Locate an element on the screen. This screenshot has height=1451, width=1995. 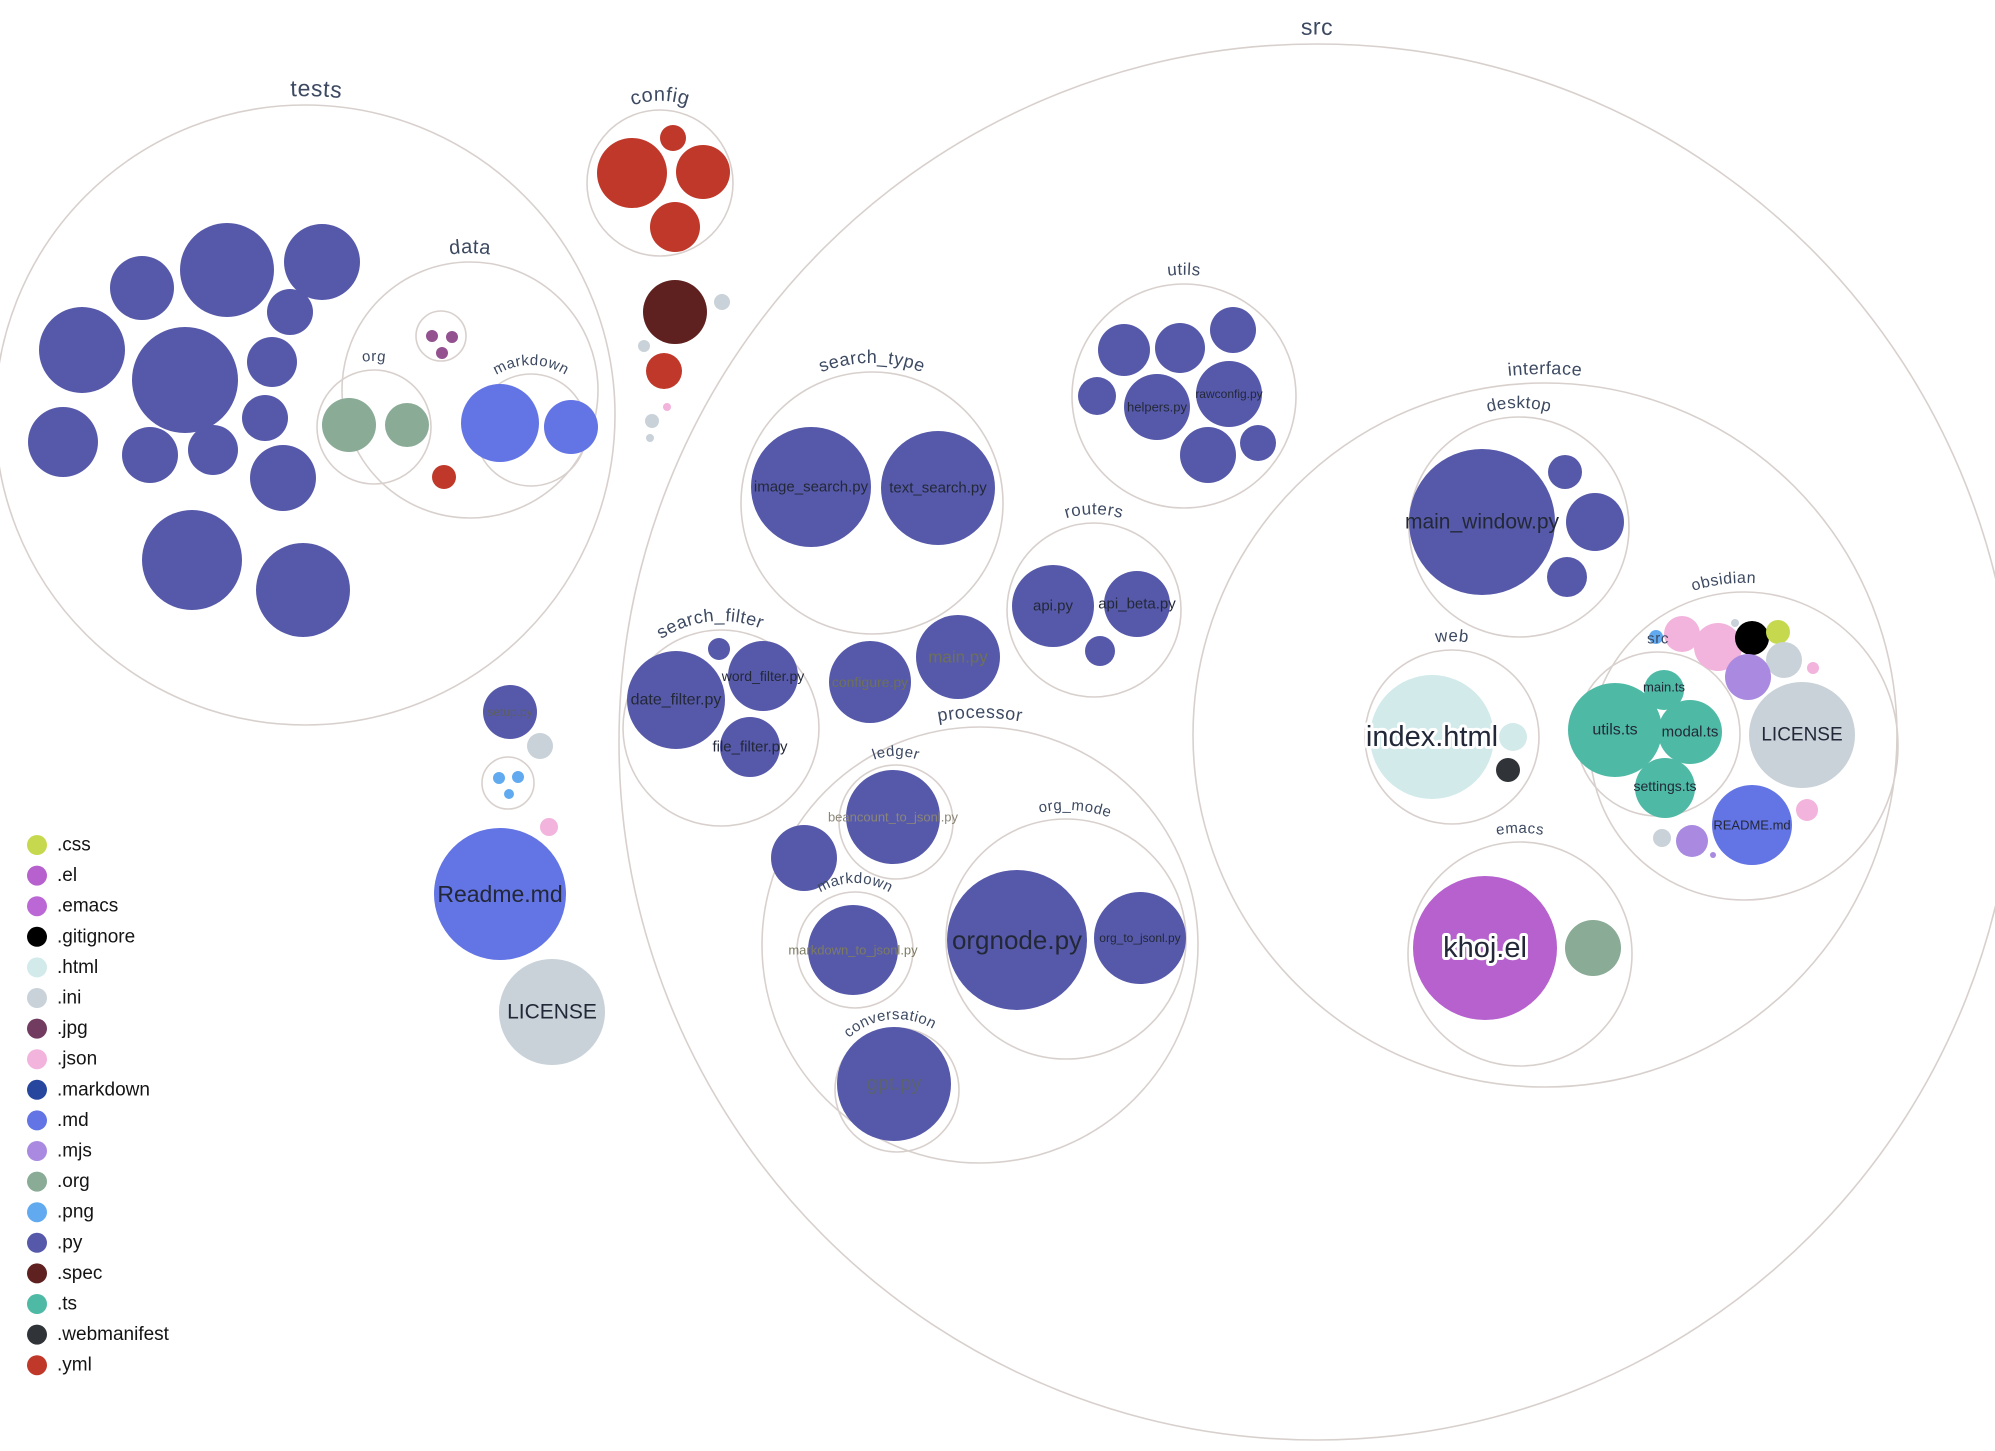
dir-jpg-dir is located at coordinates (441, 336).